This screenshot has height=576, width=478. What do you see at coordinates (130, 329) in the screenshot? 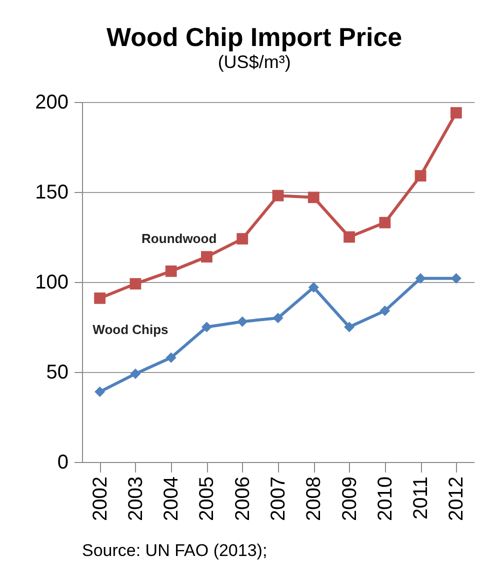
I see `series-label: Wood Chips` at bounding box center [130, 329].